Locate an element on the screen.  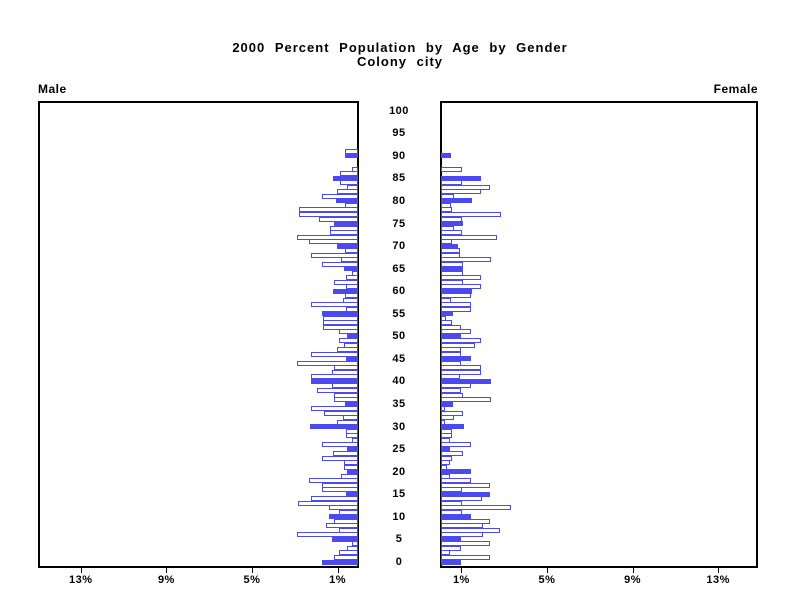
age-tick-label-55: 55 is located at coordinates (399, 313).